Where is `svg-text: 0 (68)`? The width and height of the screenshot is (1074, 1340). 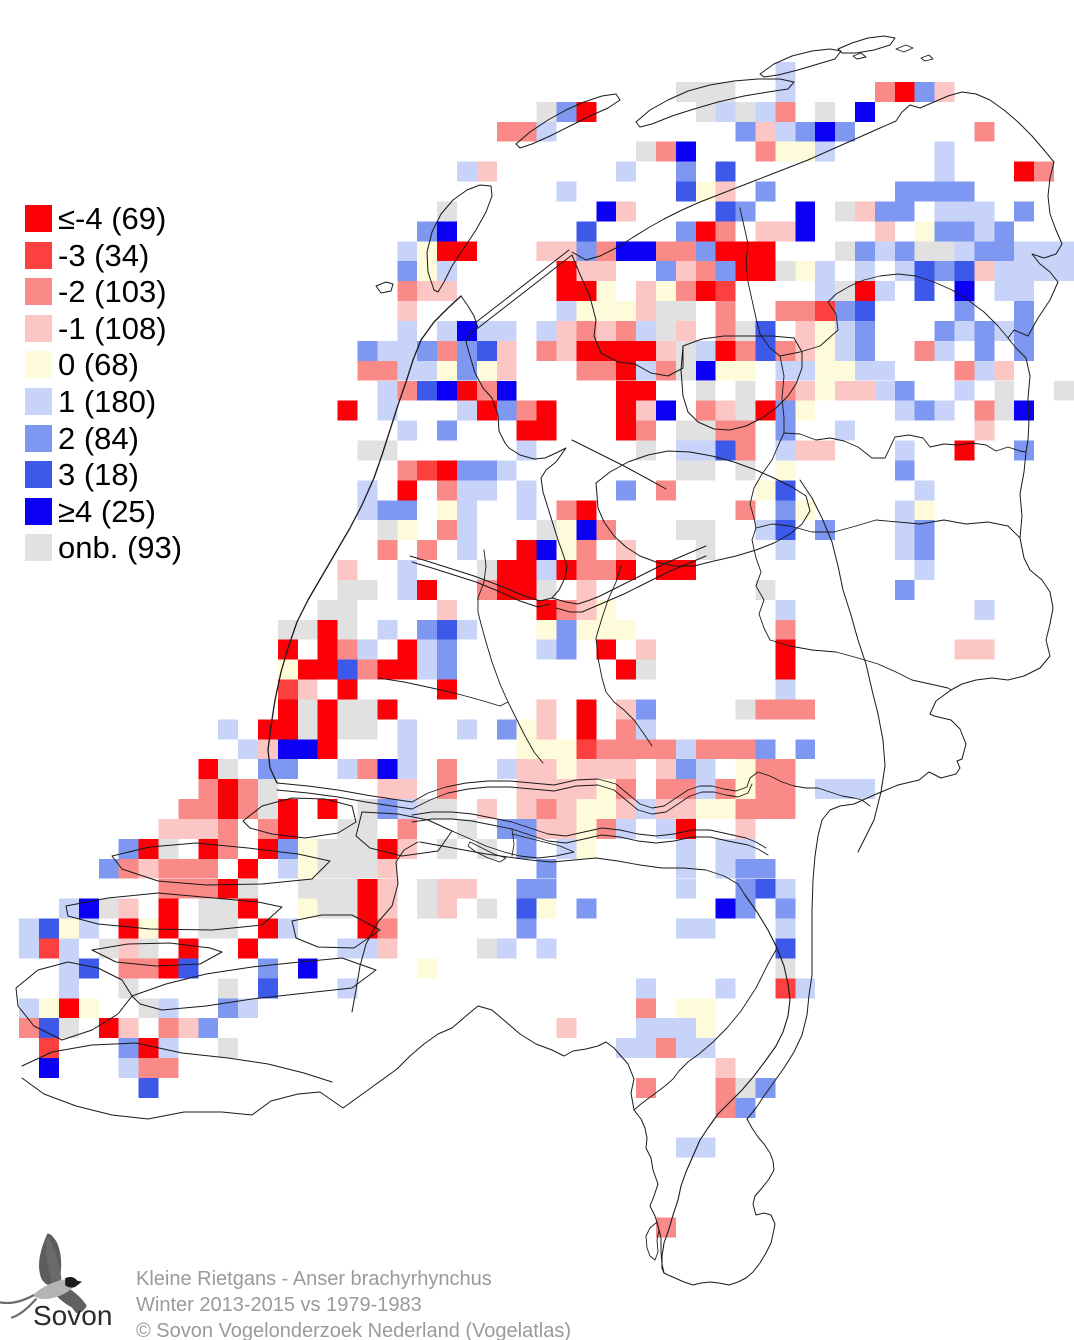
svg-text: 0 (68) is located at coordinates (98, 364).